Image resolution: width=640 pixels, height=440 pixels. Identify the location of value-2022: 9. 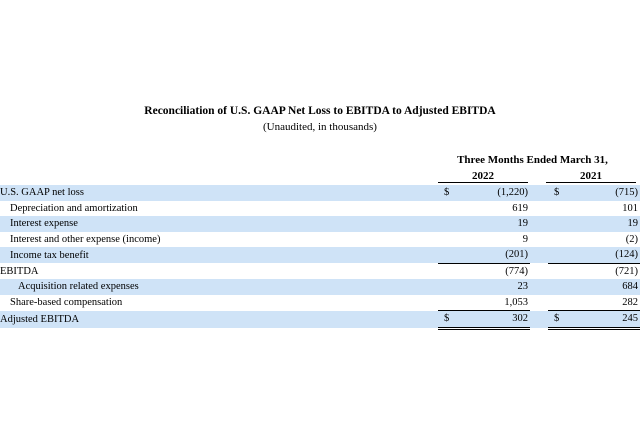
(525, 239).